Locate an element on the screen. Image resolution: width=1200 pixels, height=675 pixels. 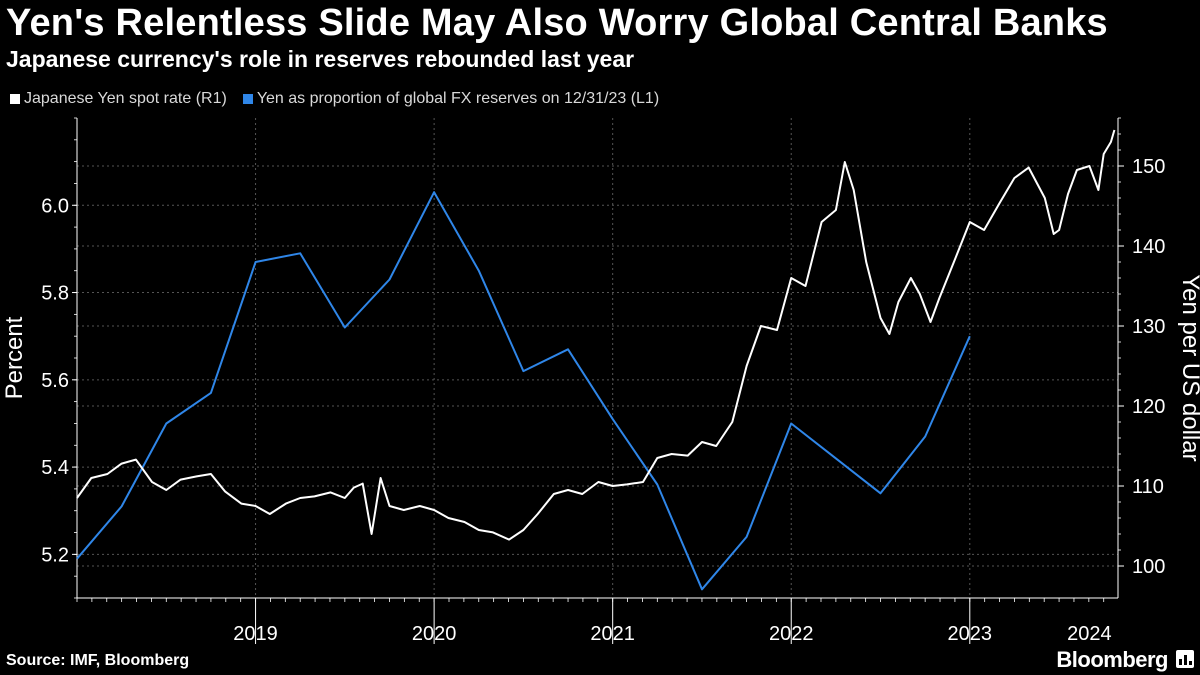
x-tick-label-2024: 2024 is located at coordinates (1089, 634).